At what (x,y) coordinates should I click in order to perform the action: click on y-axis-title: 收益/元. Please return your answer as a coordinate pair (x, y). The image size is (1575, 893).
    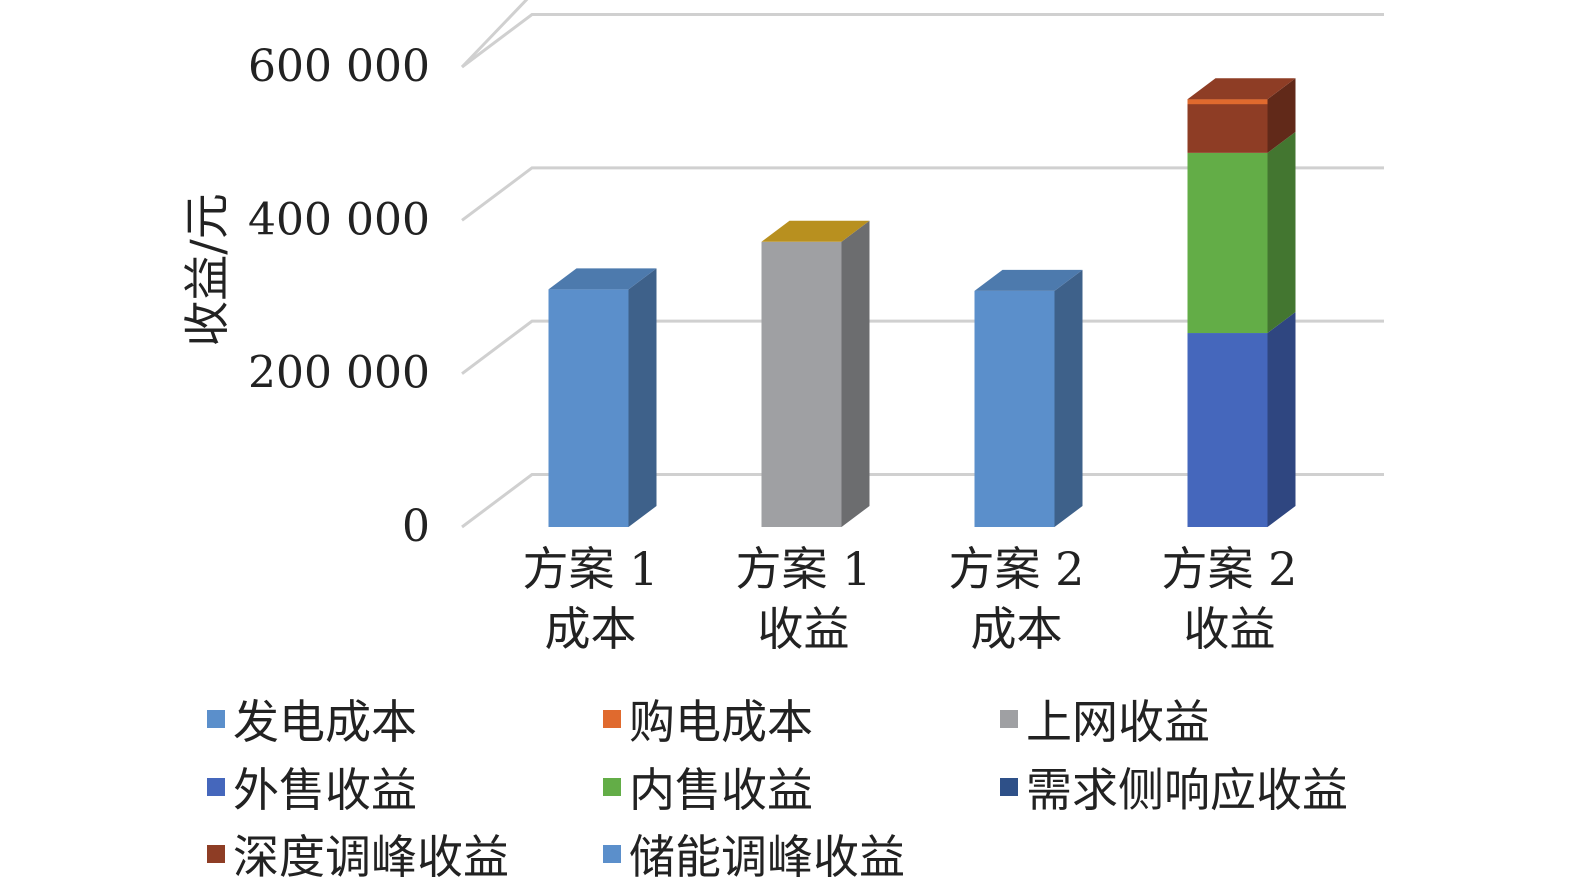
    Looking at the image, I should click on (207, 270).